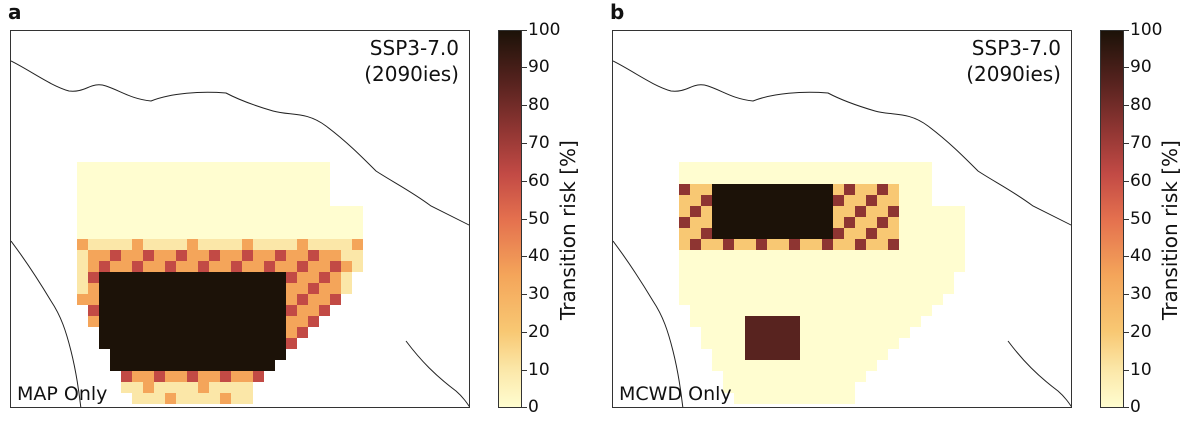 This screenshot has height=423, width=1188. I want to click on panel-b-letter: b, so click(617, 12).